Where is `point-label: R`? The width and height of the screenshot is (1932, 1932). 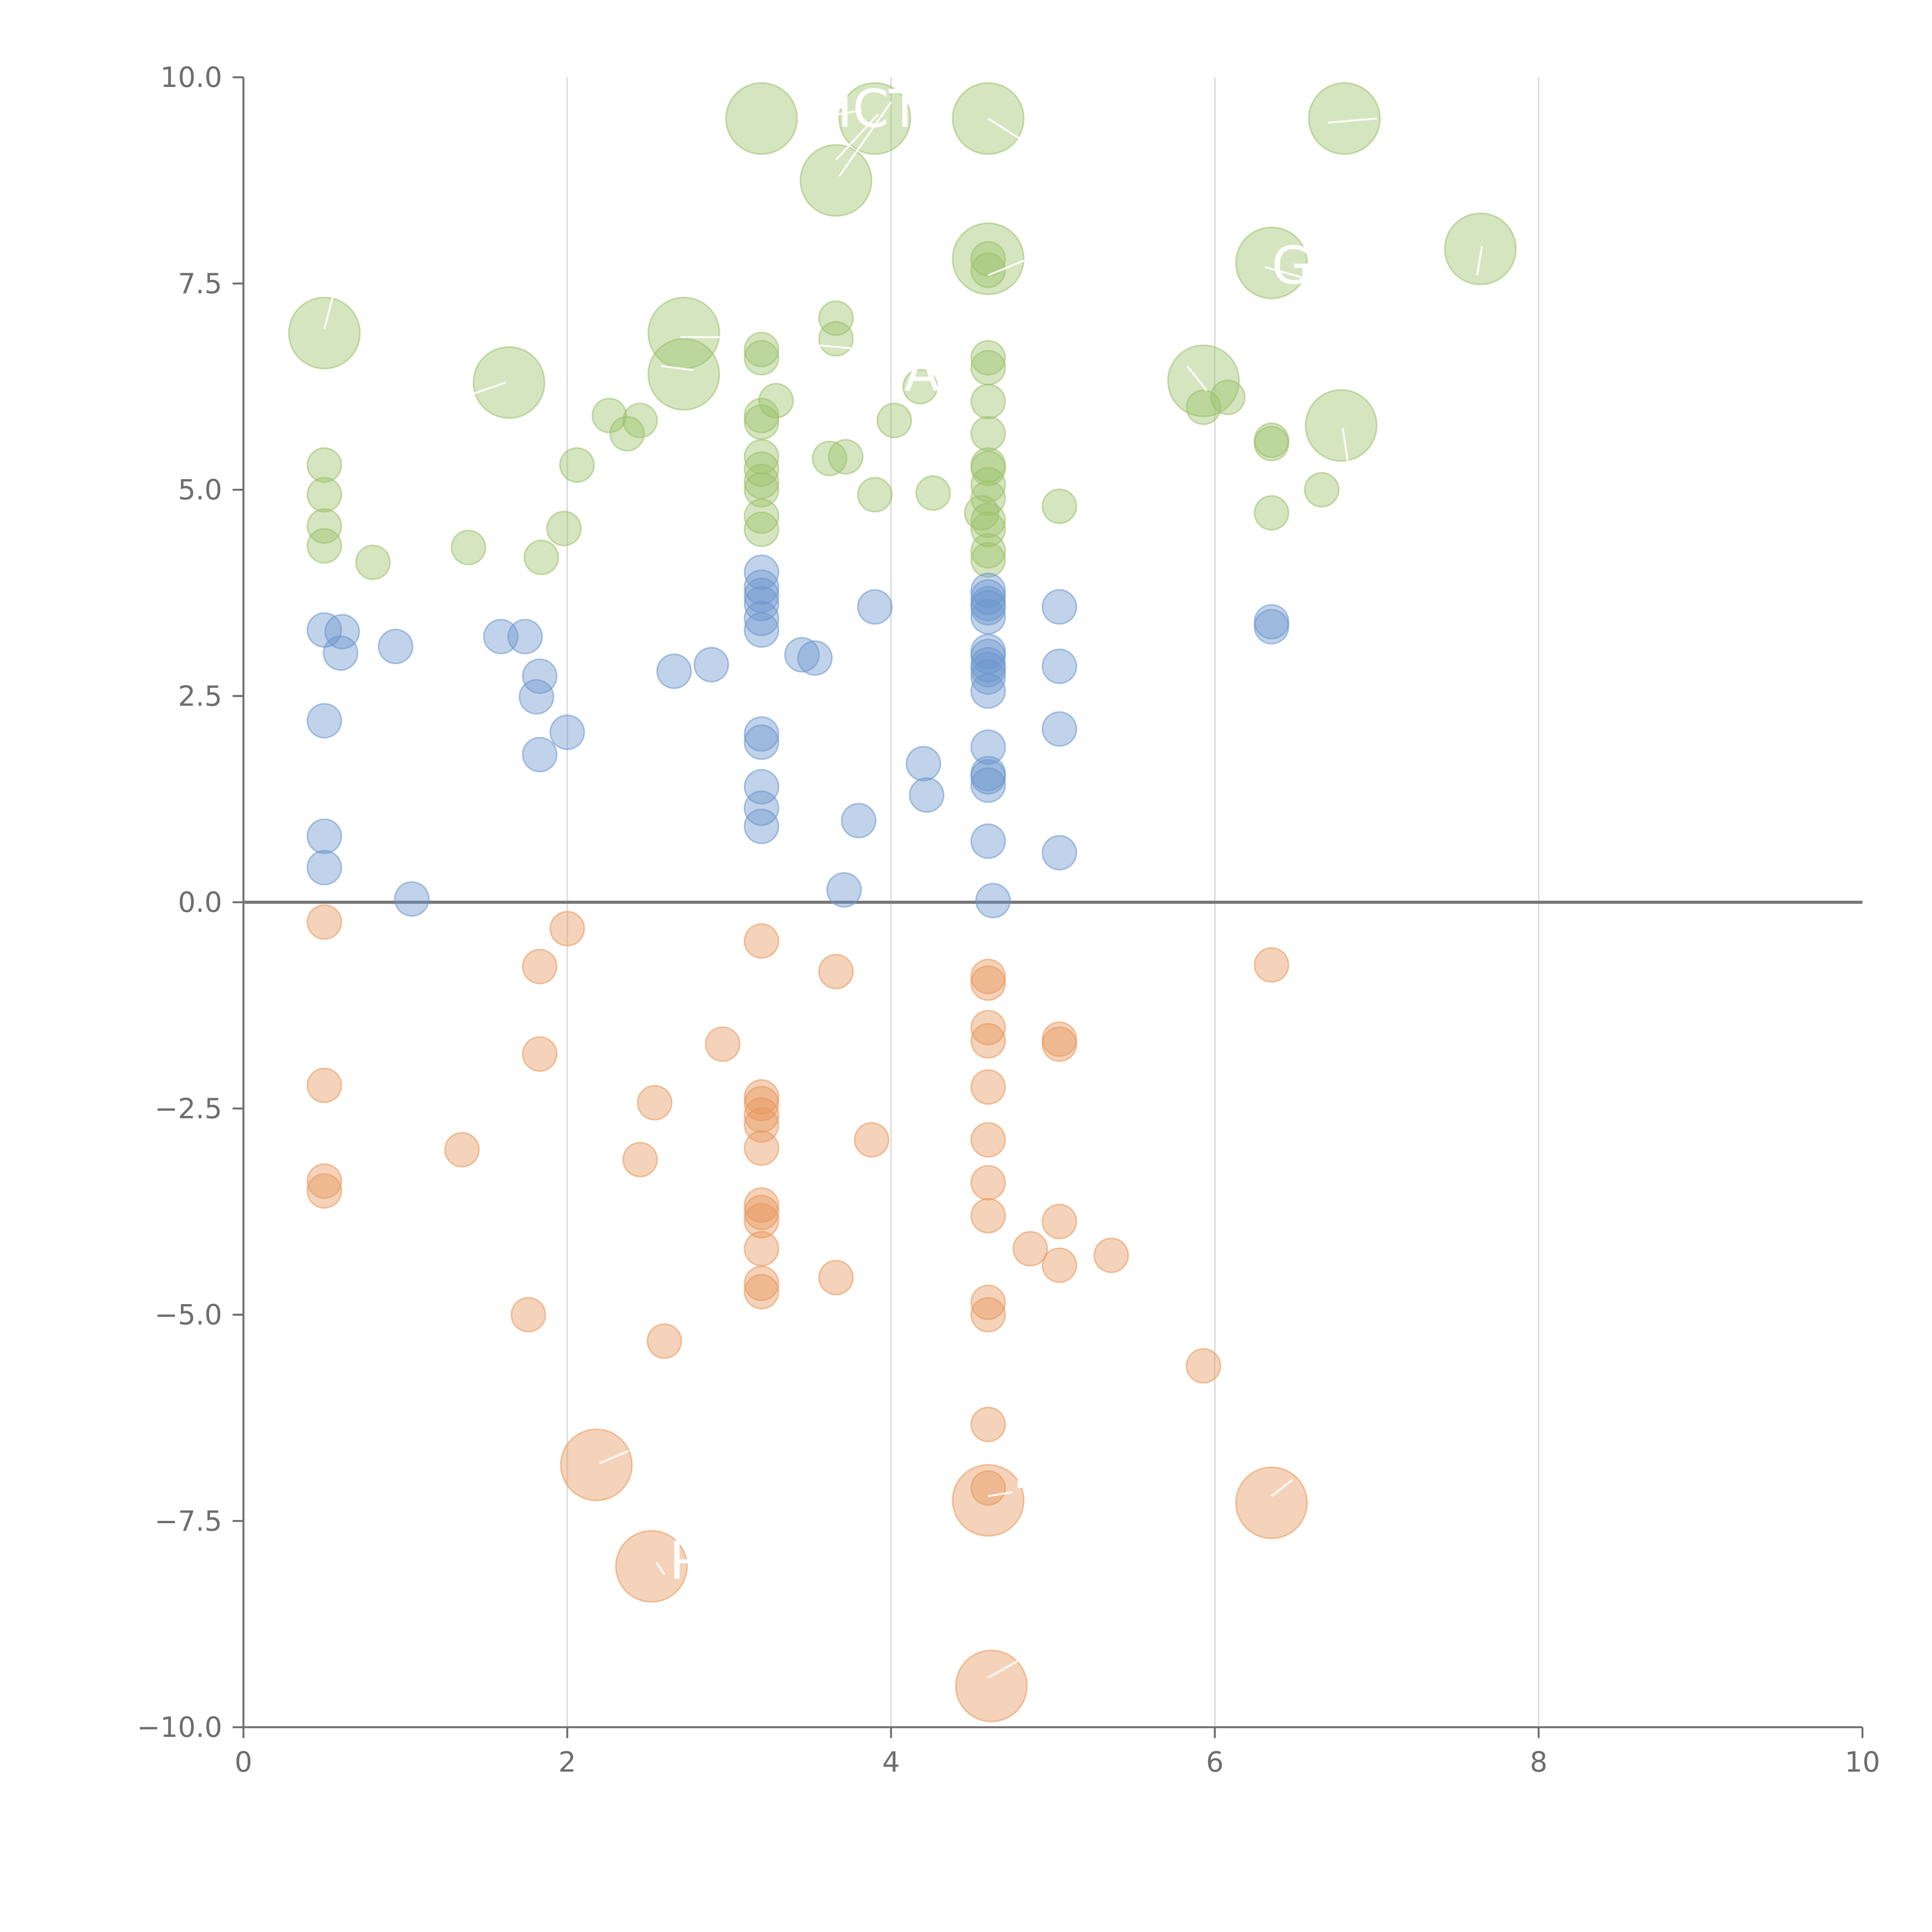
point-label: R is located at coordinates (1030, 1470).